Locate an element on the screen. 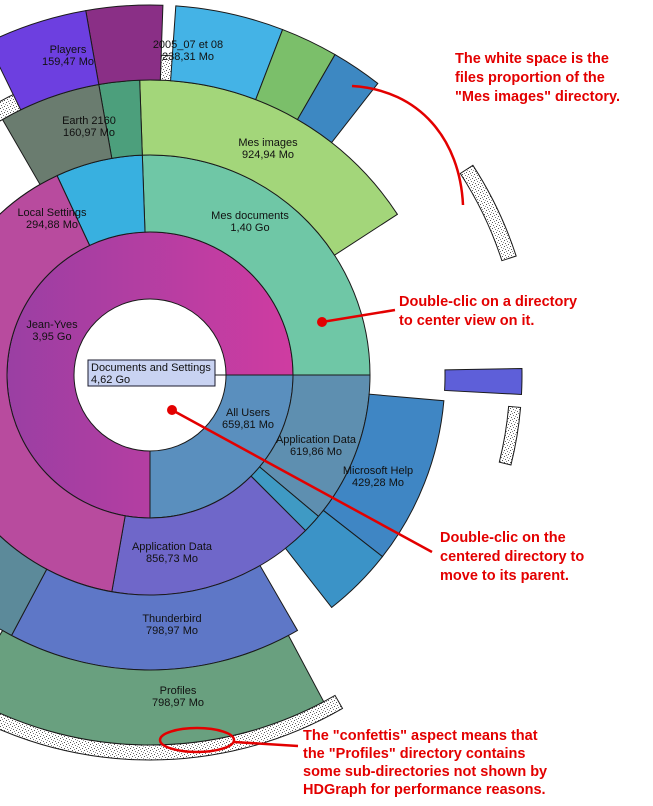 This screenshot has width=653, height=806. double-click-center-arrow is located at coordinates (302, 481).